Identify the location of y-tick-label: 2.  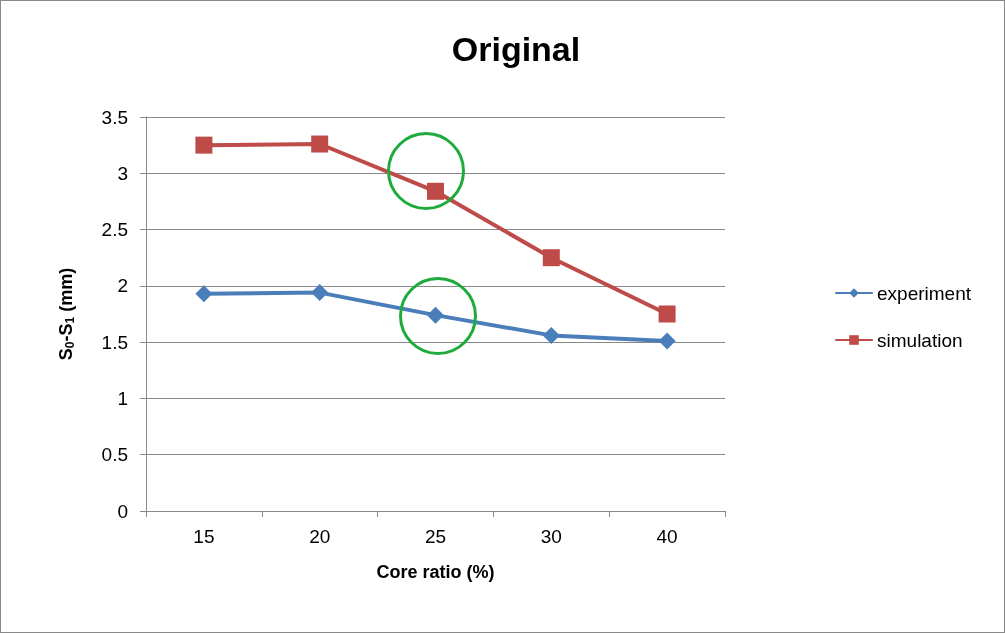
(122, 286).